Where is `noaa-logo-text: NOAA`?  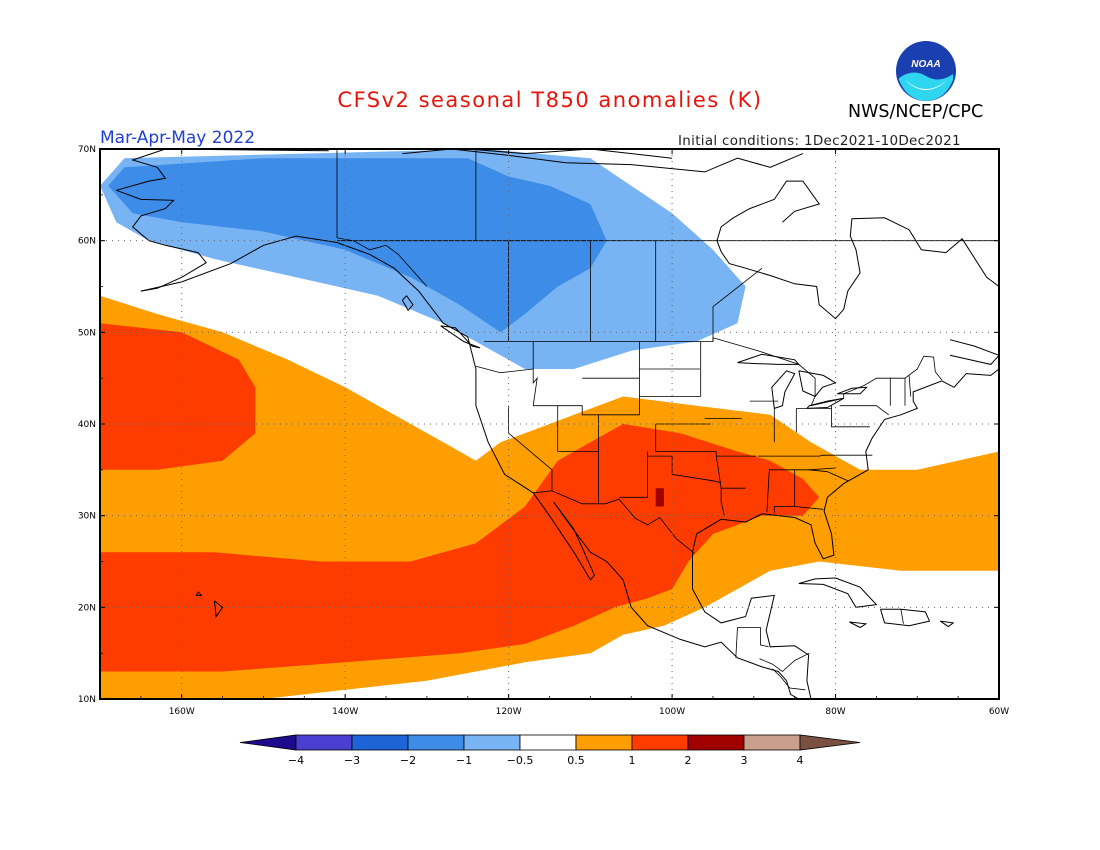
noaa-logo-text: NOAA is located at coordinates (925, 64).